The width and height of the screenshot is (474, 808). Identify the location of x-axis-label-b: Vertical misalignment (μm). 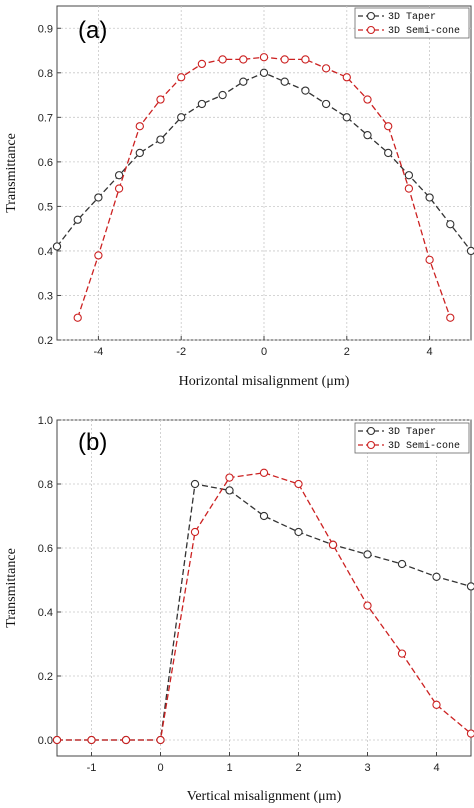
(264, 796).